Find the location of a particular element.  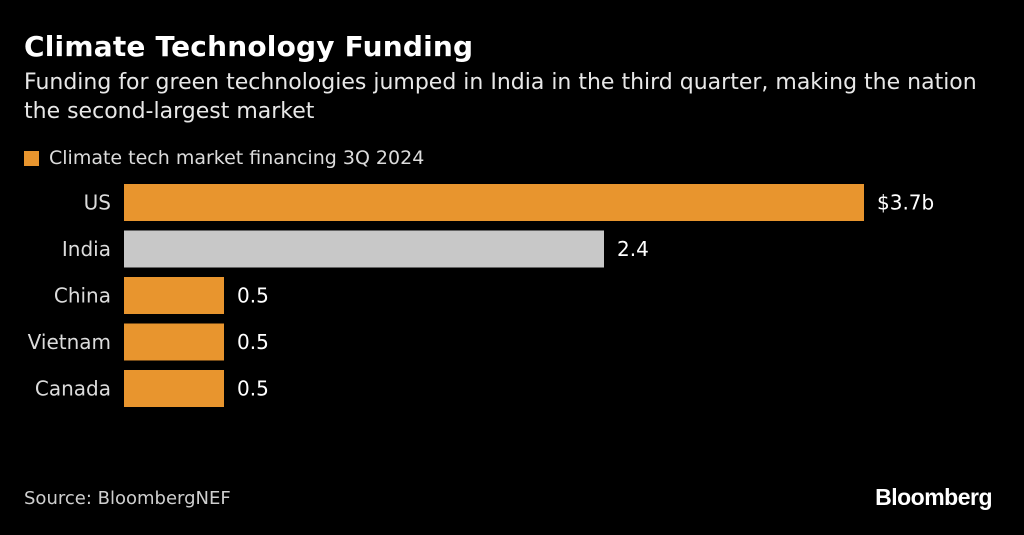

bar-india is located at coordinates (364, 249).